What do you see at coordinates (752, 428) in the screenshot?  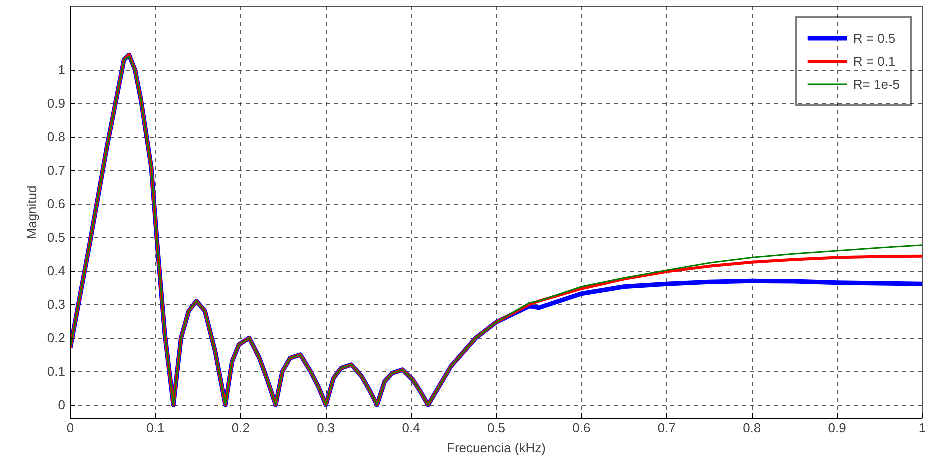 I see `x-tick-label: 0.8` at bounding box center [752, 428].